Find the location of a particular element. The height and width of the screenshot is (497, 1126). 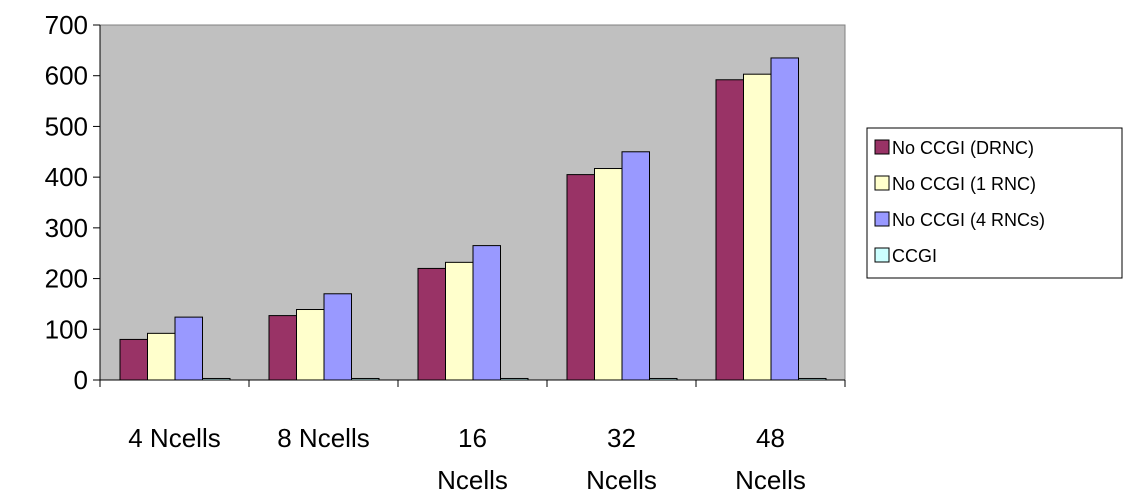

x-tick-label: 8 Ncells is located at coordinates (323, 438).